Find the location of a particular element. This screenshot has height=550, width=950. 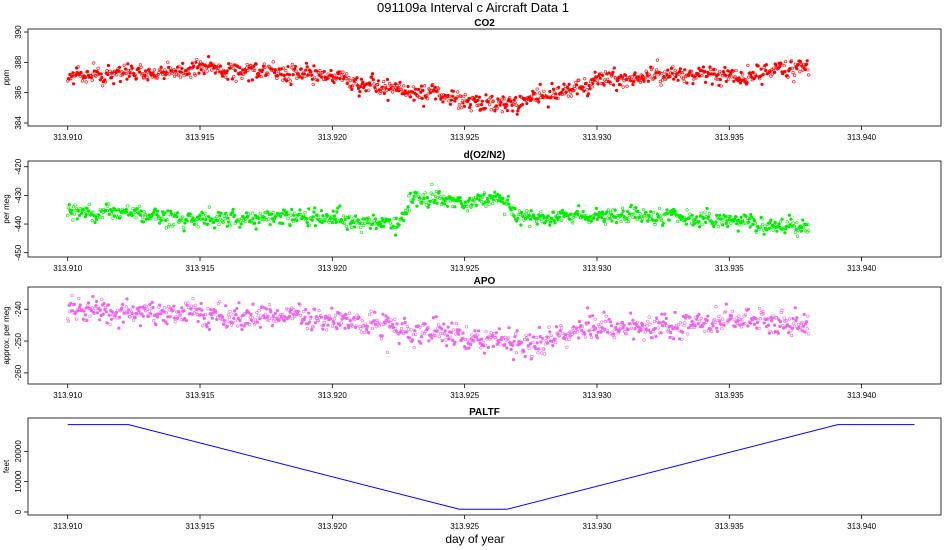

x-tick-label: 313.935 is located at coordinates (729, 268).